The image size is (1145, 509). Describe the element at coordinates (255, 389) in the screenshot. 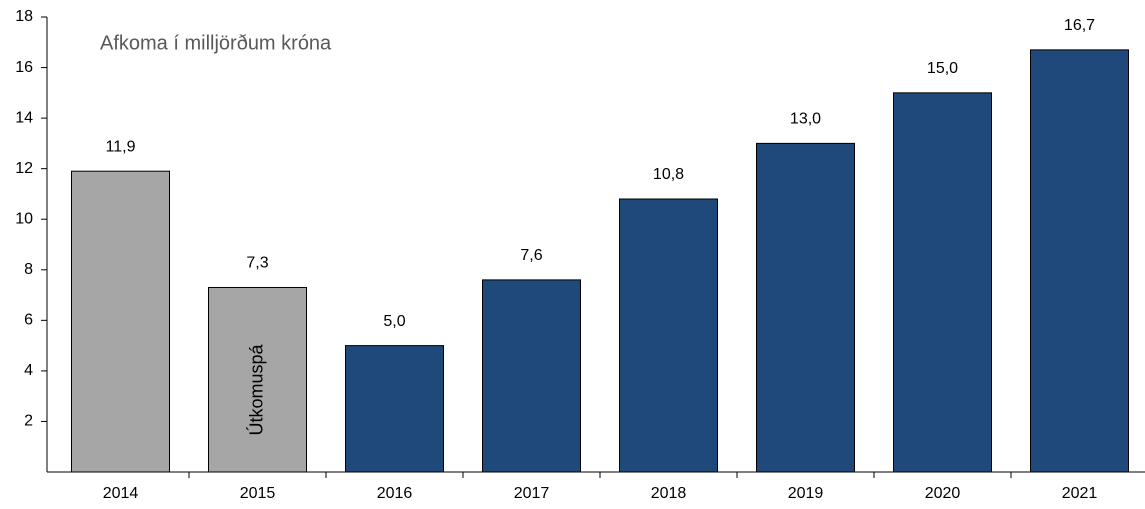

I see `annotation: Útkomuspá` at that location.